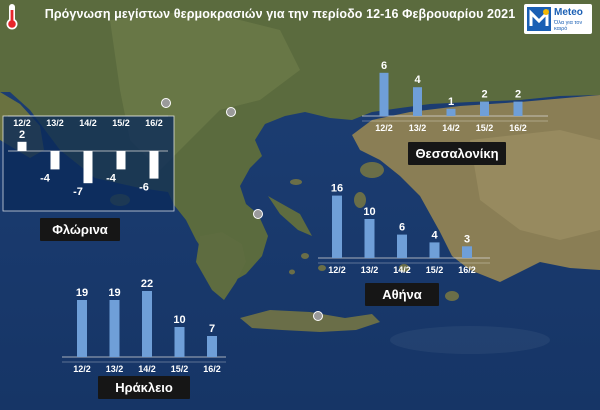 This screenshot has width=600, height=410. Describe the element at coordinates (78, 192) in the screenshot. I see `data-label: -7` at that location.